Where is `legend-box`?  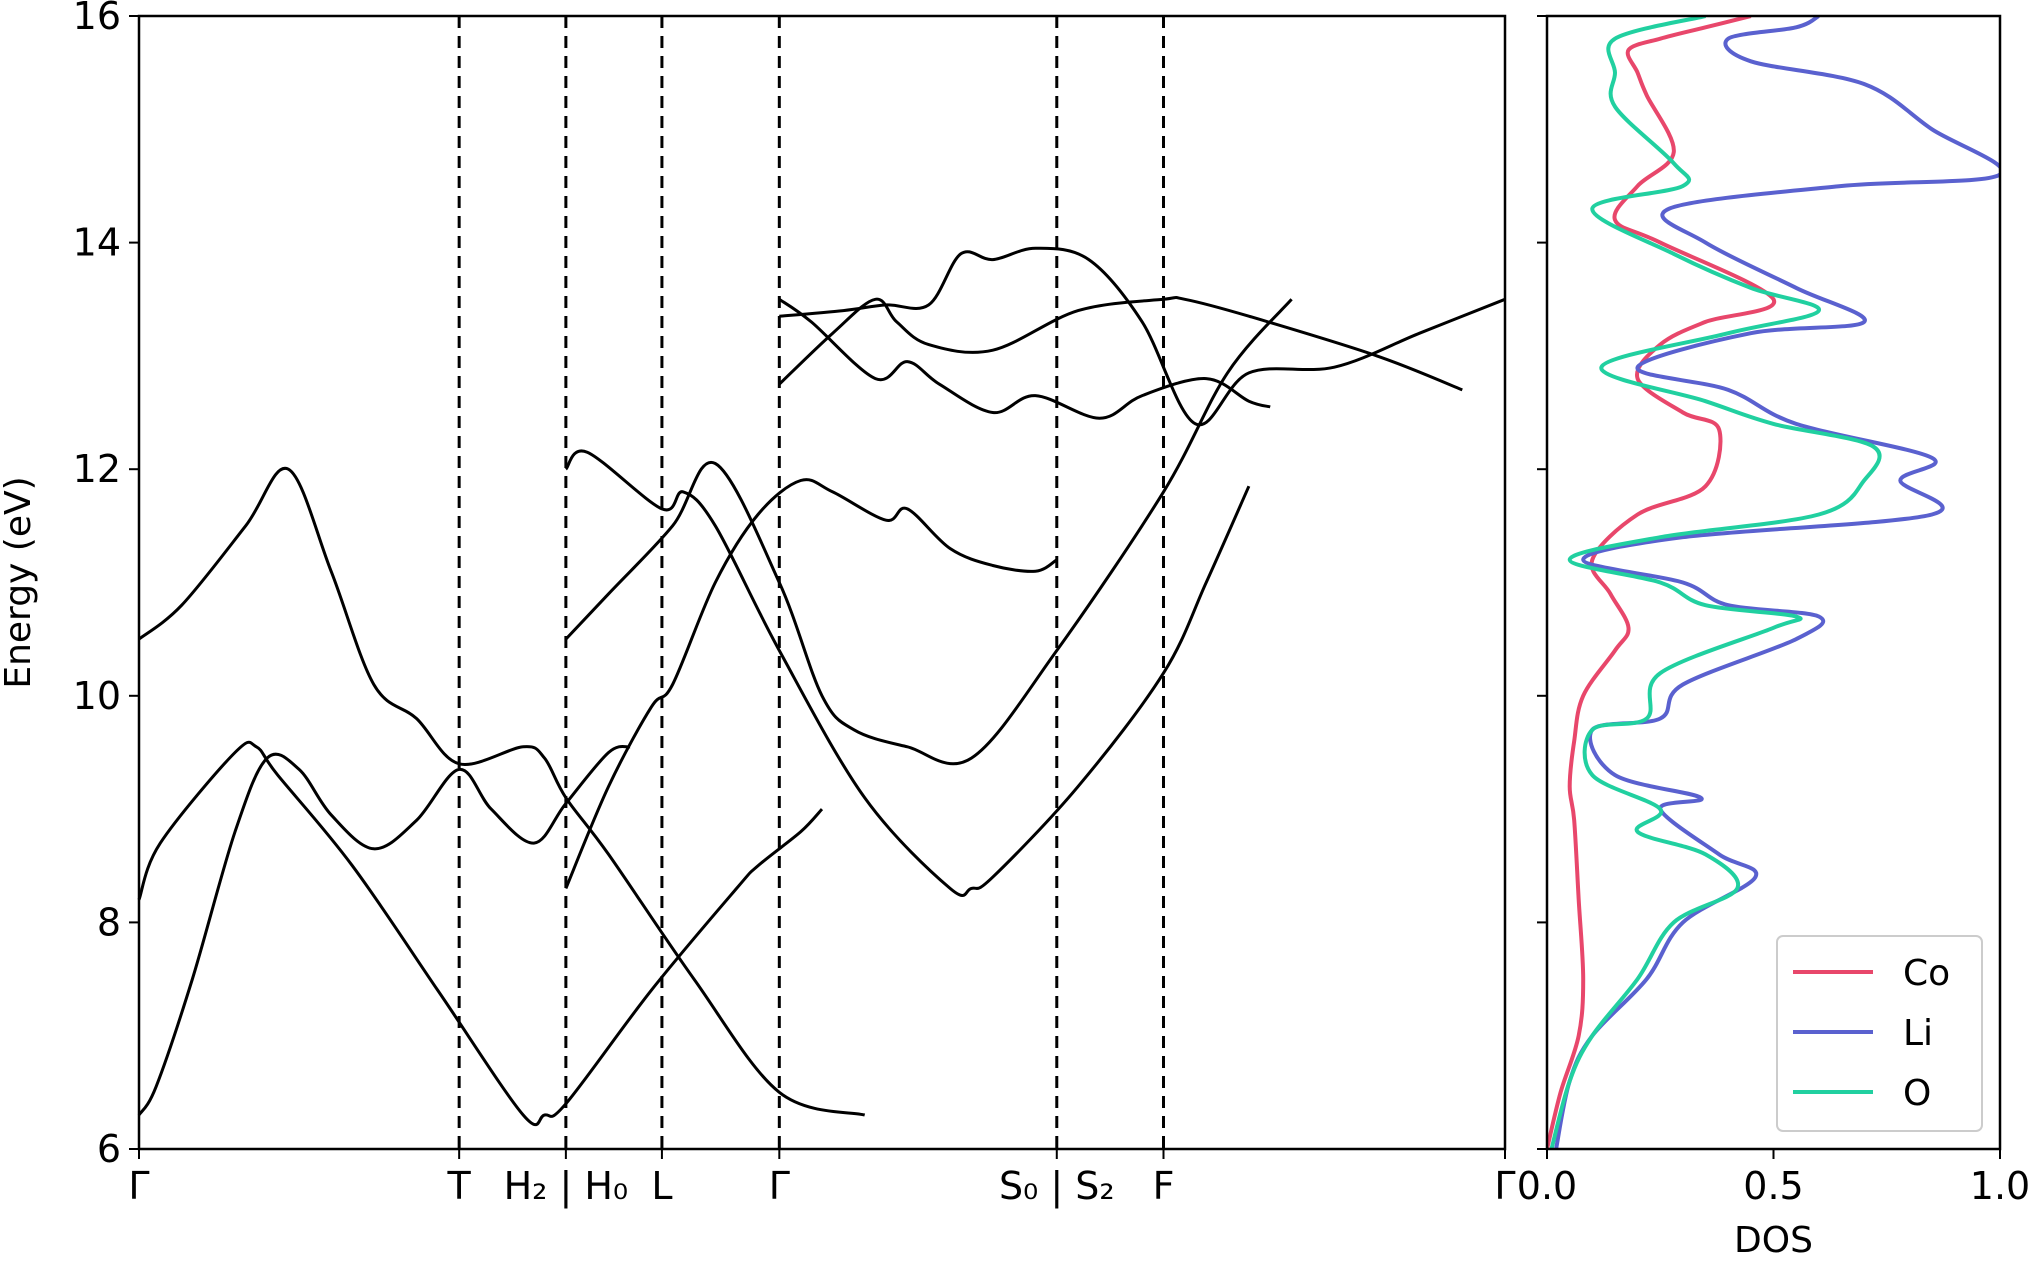 legend-box is located at coordinates (1879, 1033).